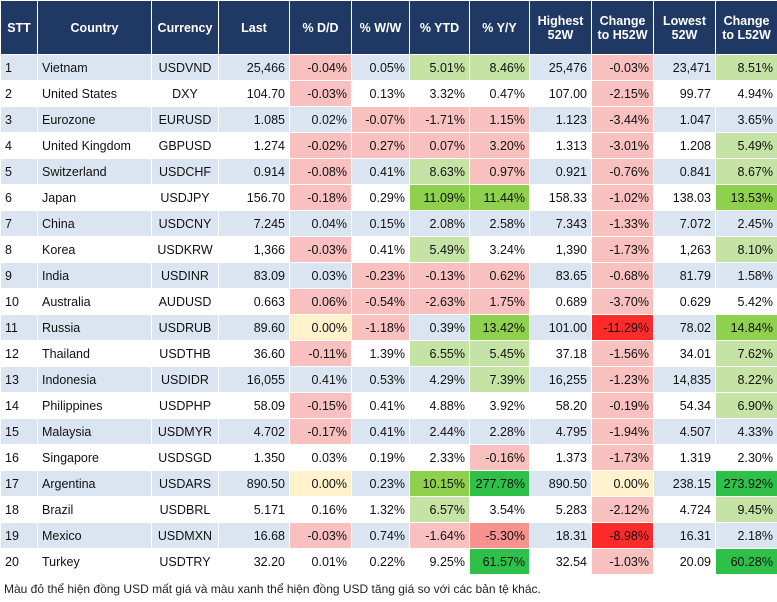  I want to click on table-cell: 7.39%, so click(499, 379).